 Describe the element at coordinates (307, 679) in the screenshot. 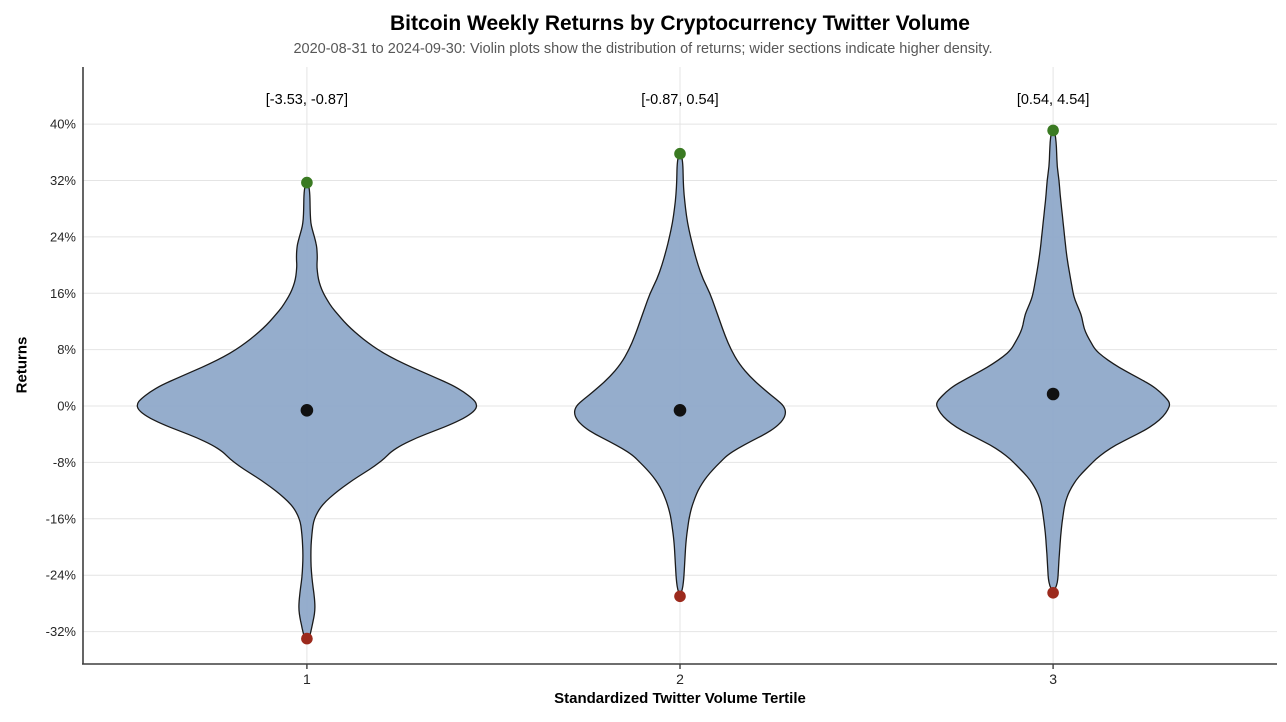

I see `x-tick-label: 1` at that location.